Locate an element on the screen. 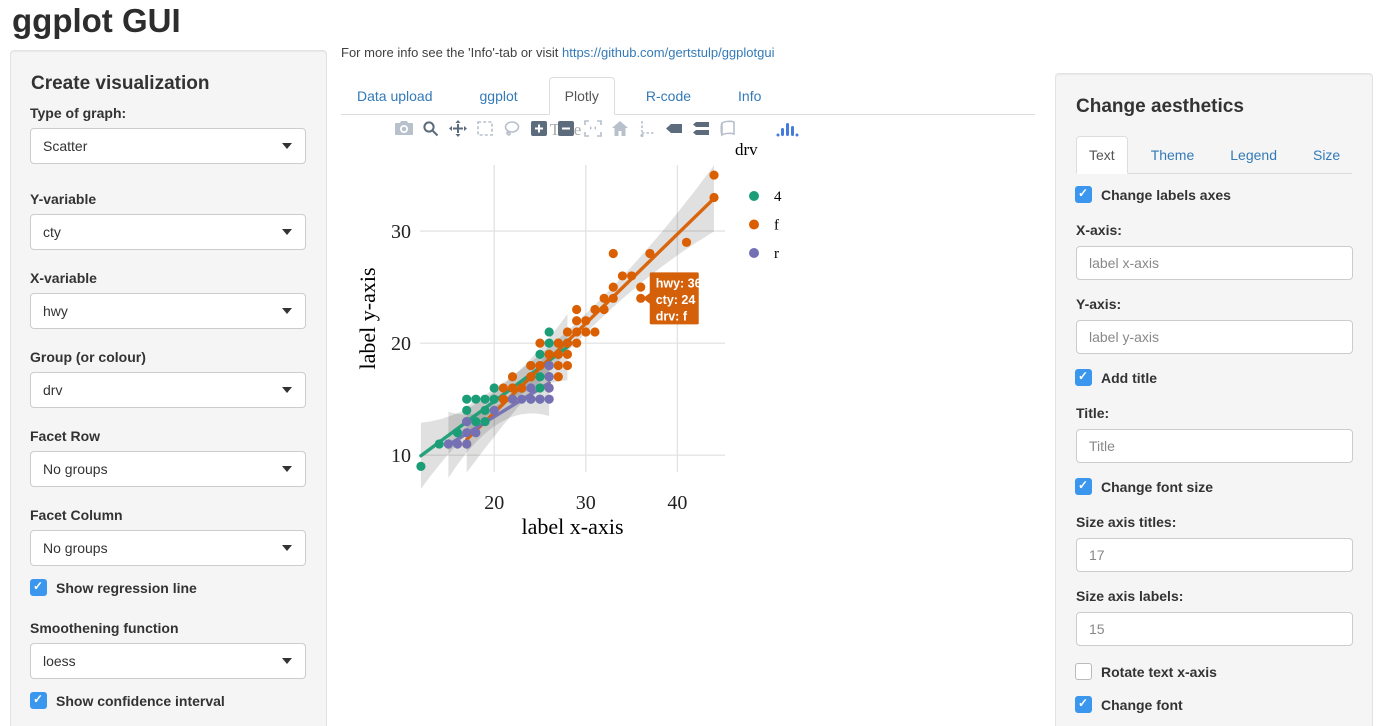  pan-icon is located at coordinates (458, 128).